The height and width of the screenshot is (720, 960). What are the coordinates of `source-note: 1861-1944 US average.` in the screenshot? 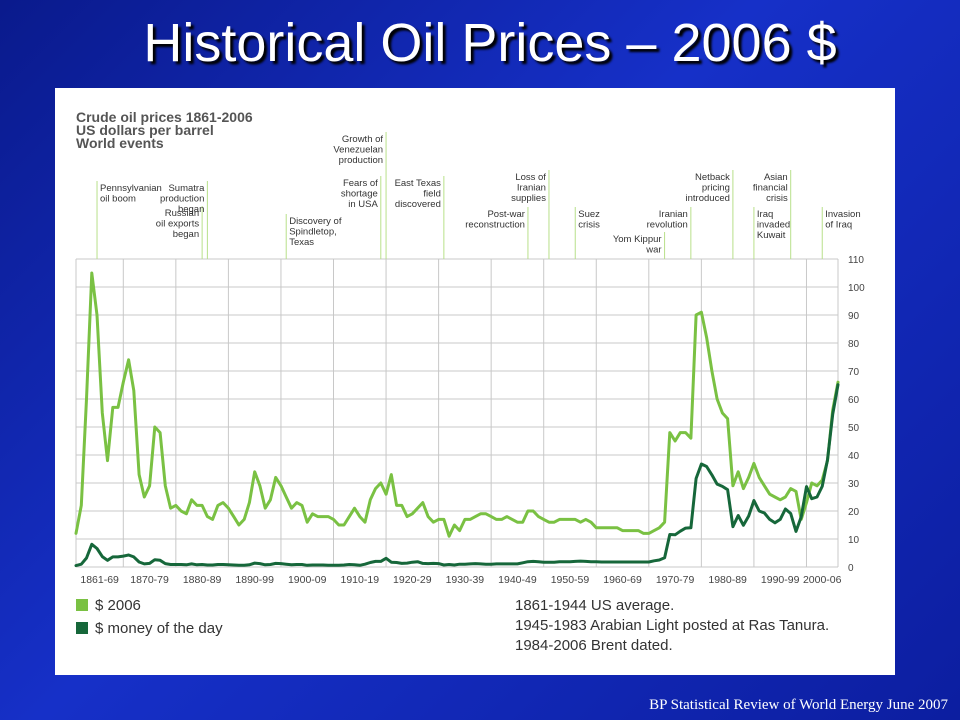 It's located at (594, 605).